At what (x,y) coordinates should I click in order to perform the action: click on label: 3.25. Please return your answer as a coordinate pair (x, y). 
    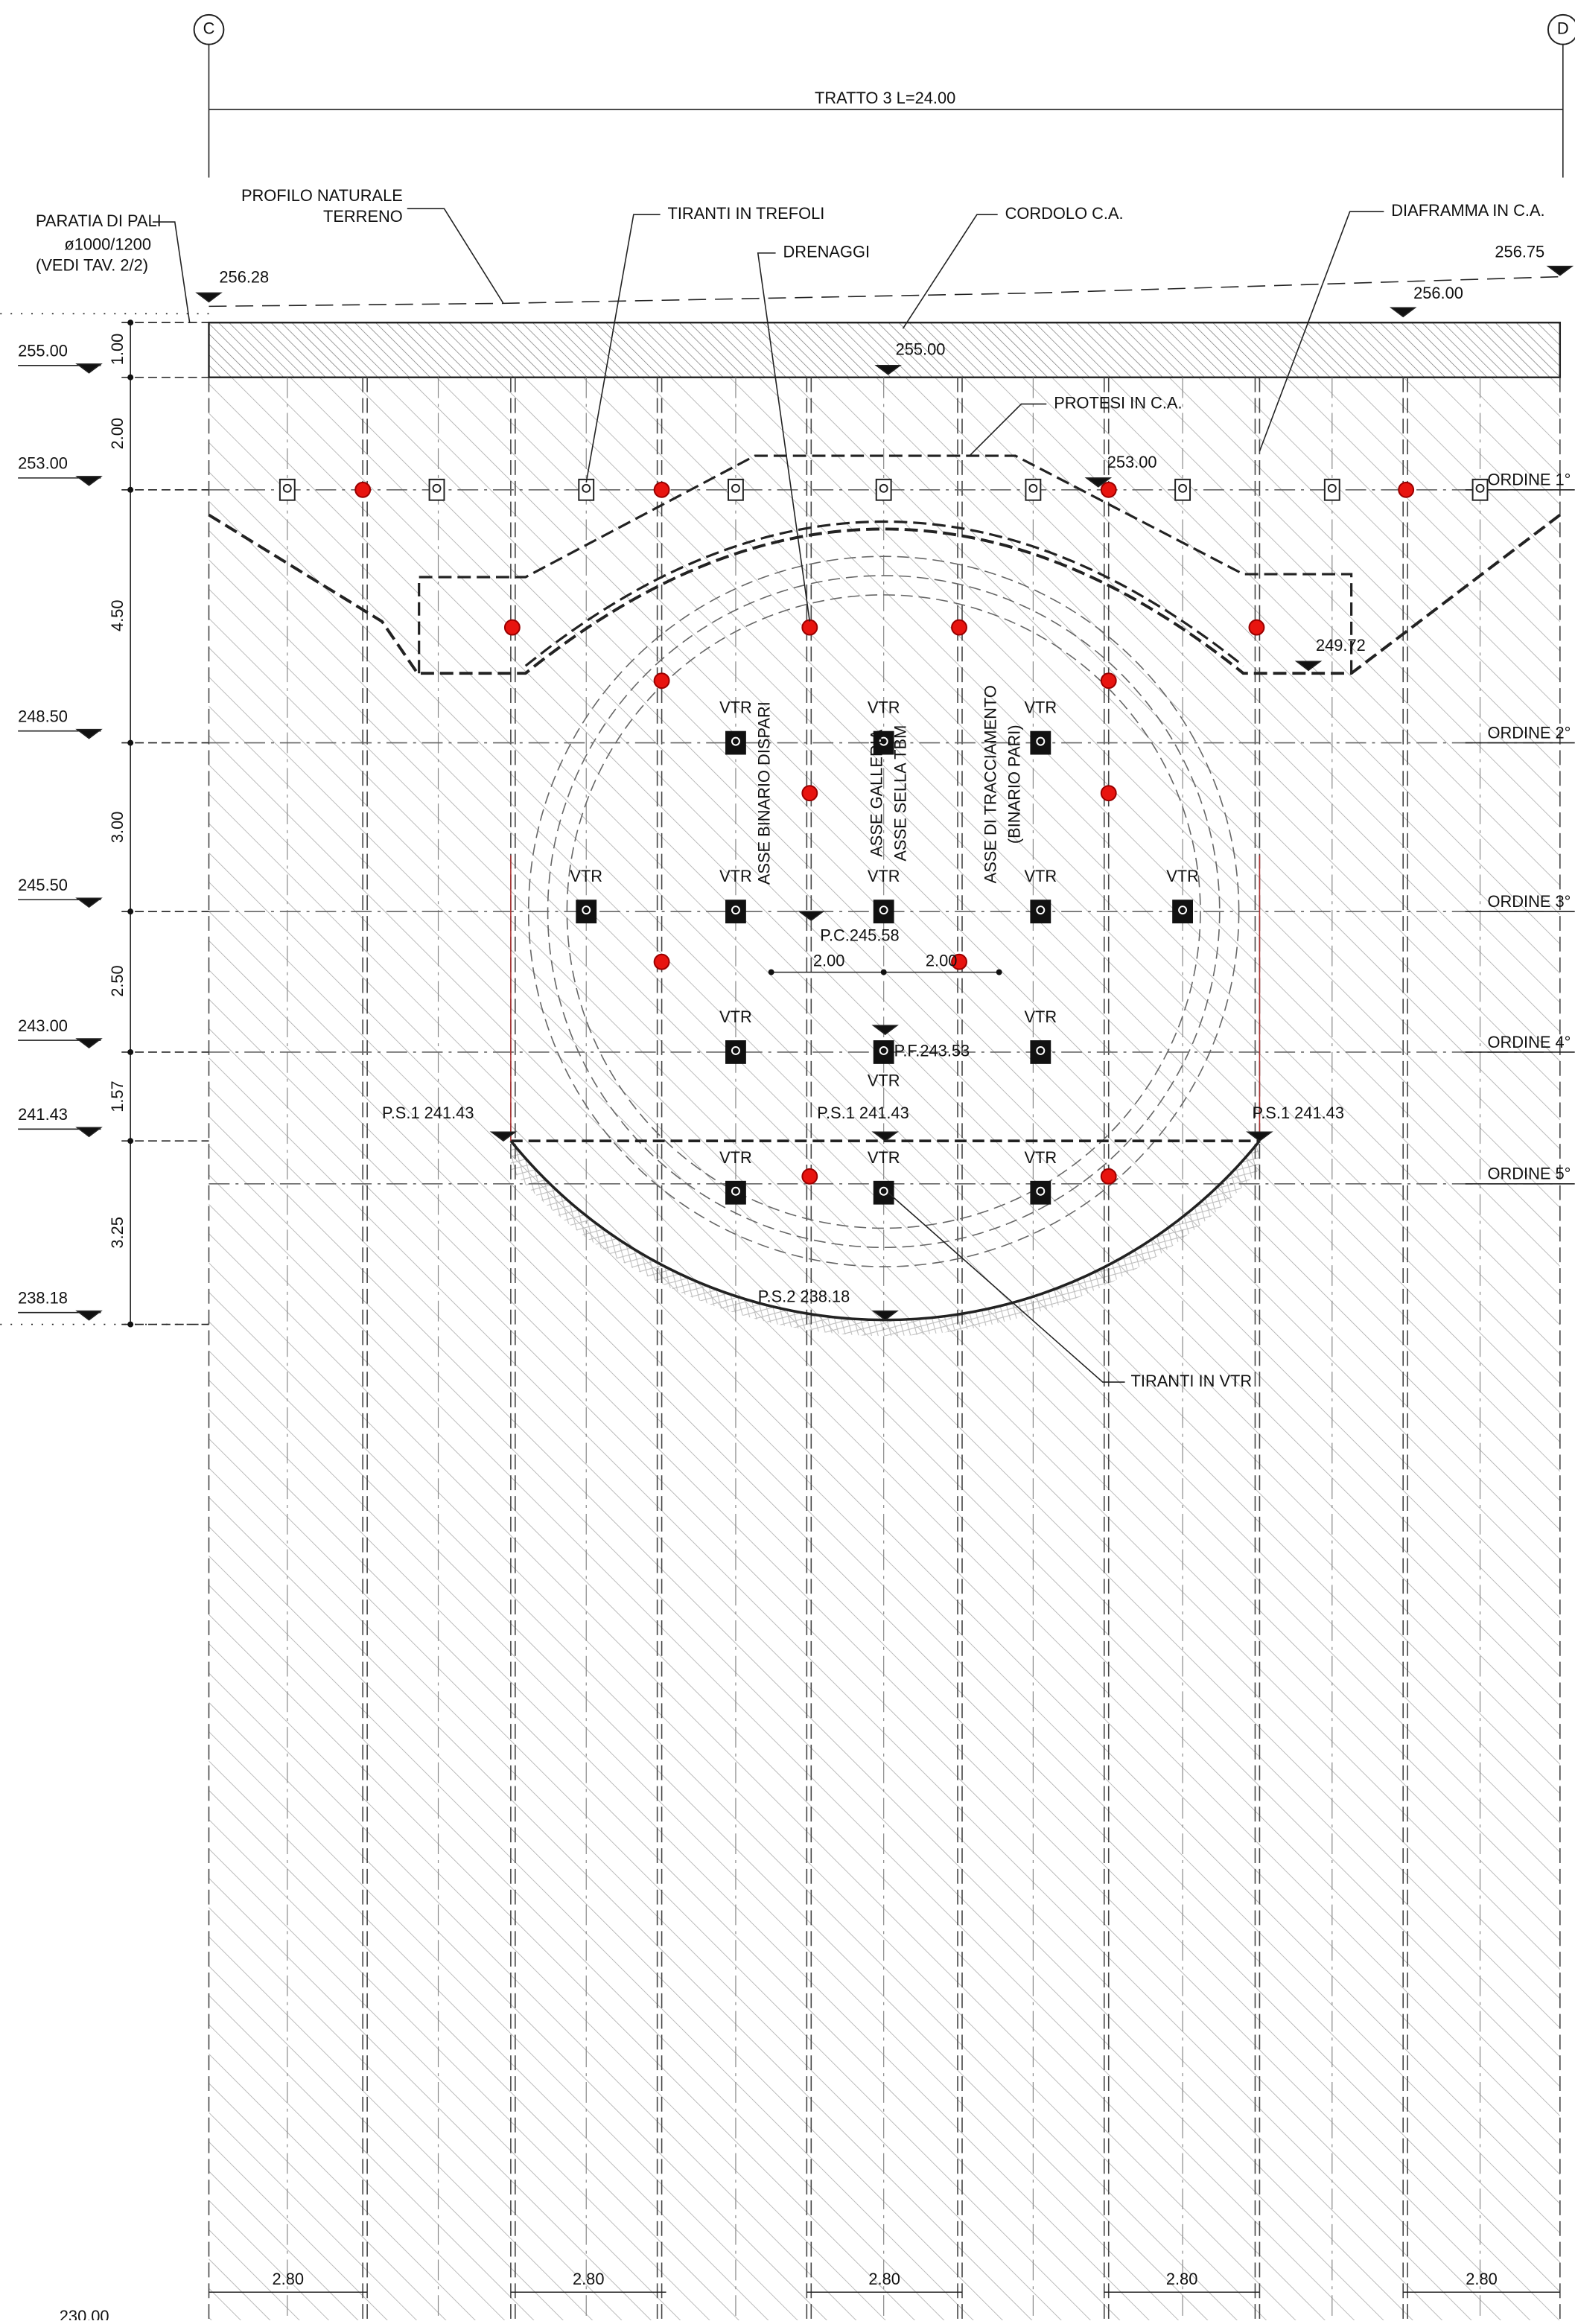
    Looking at the image, I should click on (117, 1233).